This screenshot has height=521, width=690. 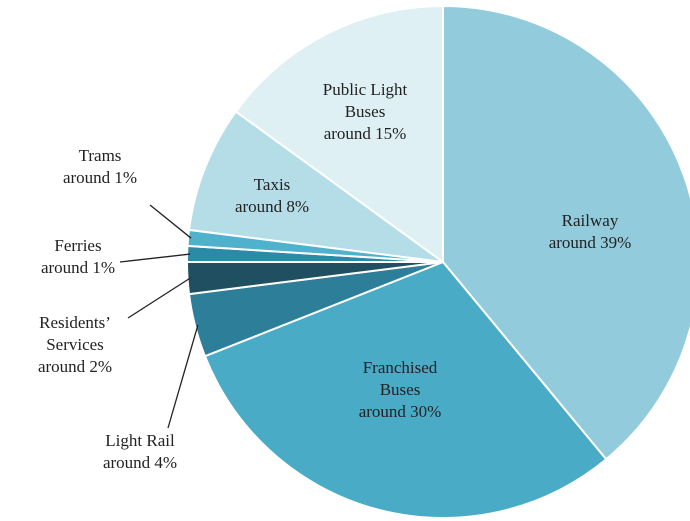 I want to click on slice-label: Railway around 39%, so click(x=590, y=232).